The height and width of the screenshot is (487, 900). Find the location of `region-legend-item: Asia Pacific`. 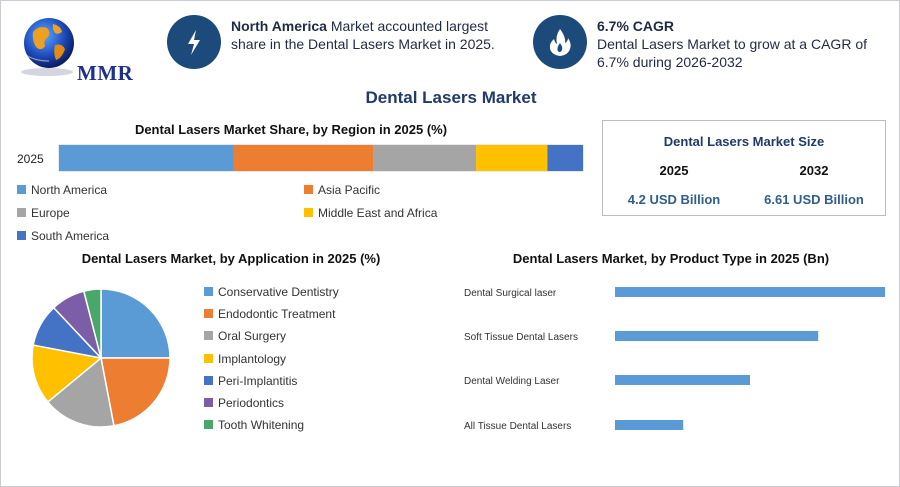

region-legend-item: Asia Pacific is located at coordinates (342, 190).